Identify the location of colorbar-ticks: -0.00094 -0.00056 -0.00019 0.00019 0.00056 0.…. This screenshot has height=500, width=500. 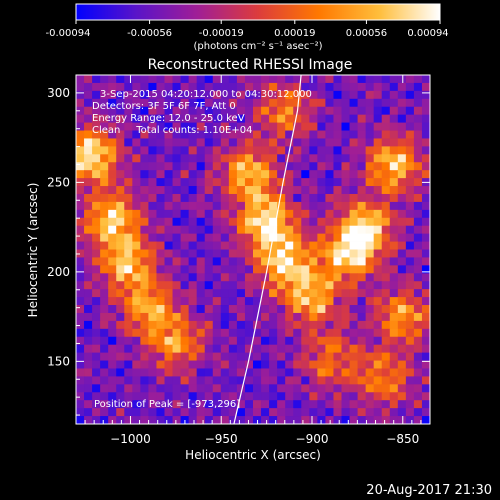
(247, 29).